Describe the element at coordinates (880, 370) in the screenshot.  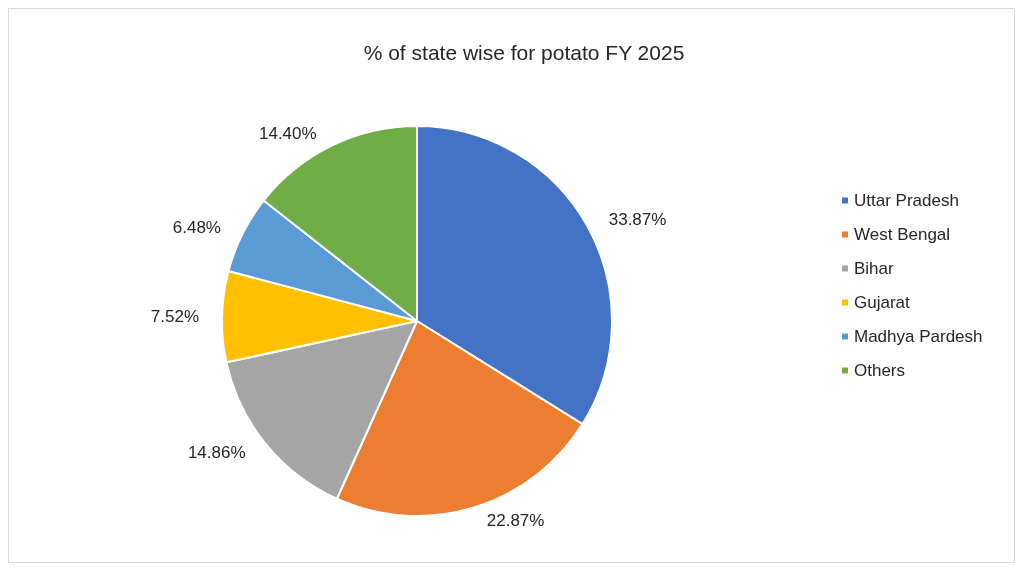
I see `legend-label: Others` at that location.